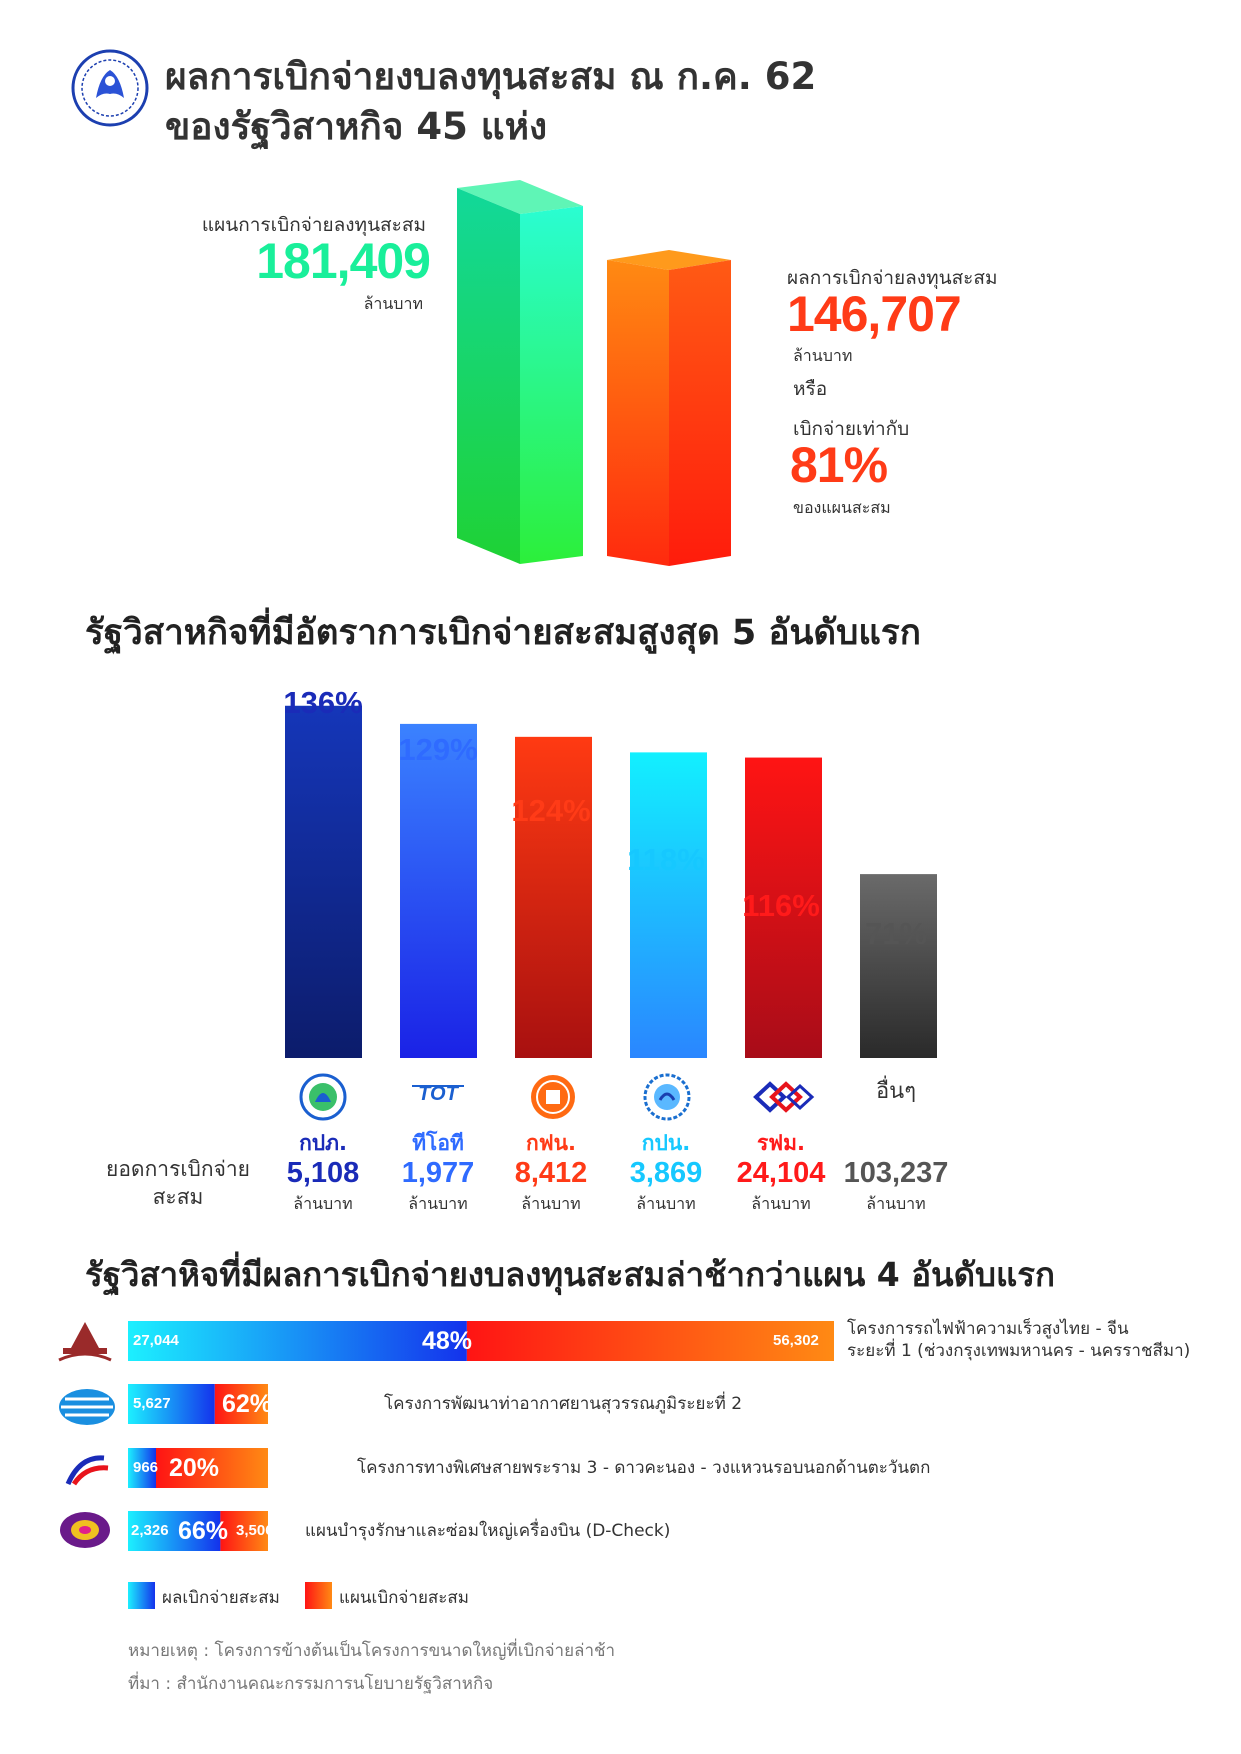  Describe the element at coordinates (666, 1203) in the screenshot. I see `amount-unit-3: ล้านบาท` at that location.